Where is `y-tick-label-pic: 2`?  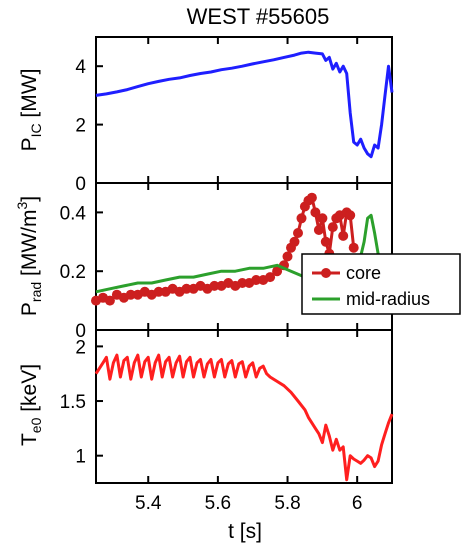
y-tick-label-pic: 2 is located at coordinates (80, 126).